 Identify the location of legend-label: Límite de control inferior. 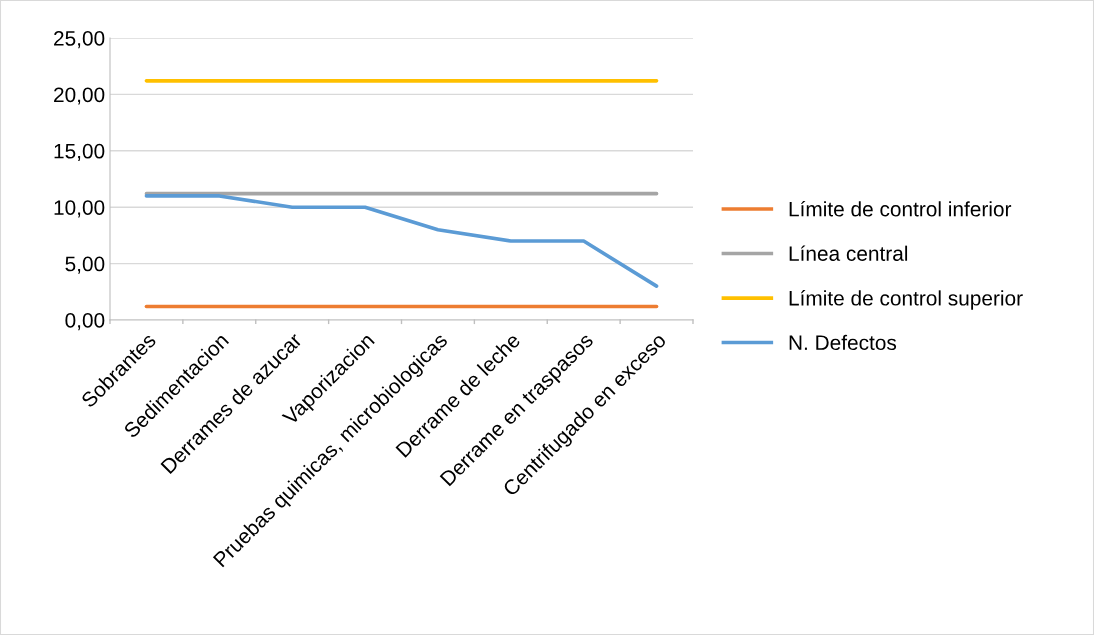
(900, 208).